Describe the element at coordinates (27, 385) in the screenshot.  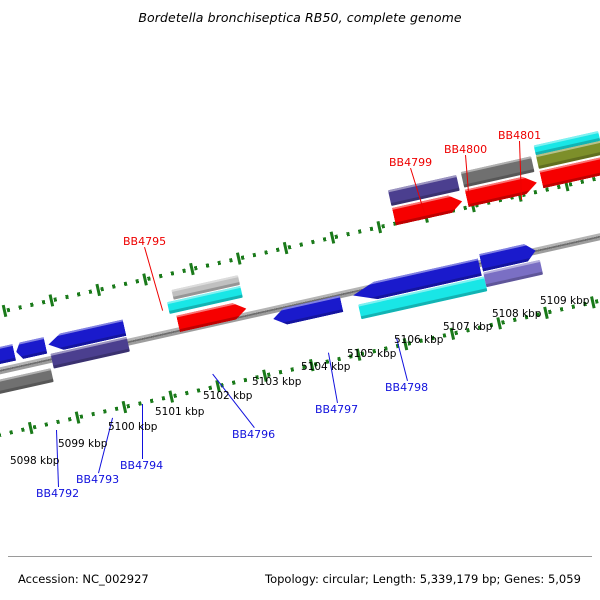
I see `bar-left-grey` at that location.